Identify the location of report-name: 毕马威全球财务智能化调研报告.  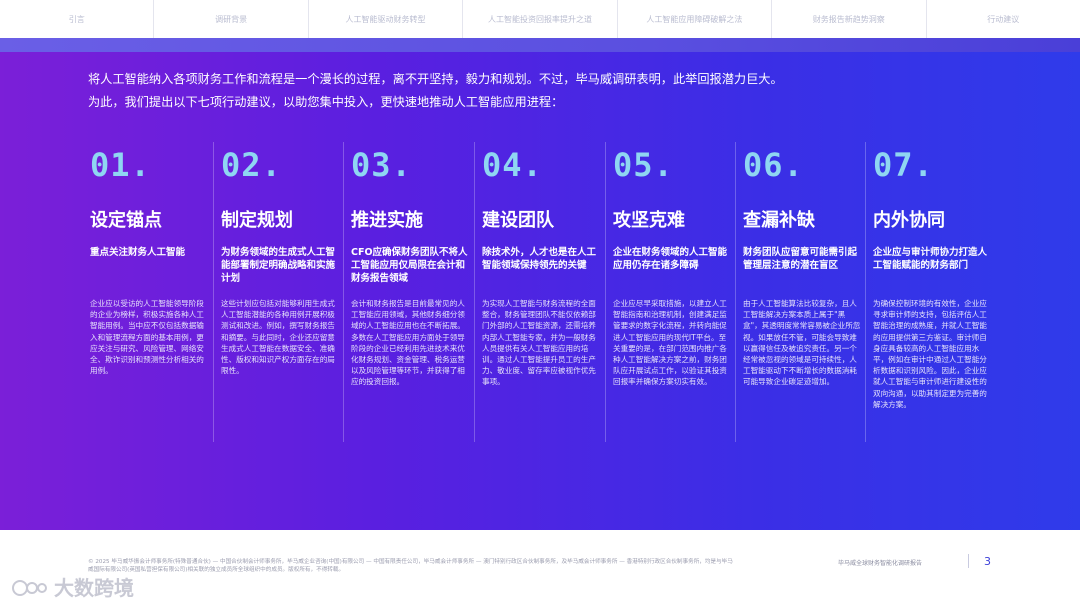
(880, 563).